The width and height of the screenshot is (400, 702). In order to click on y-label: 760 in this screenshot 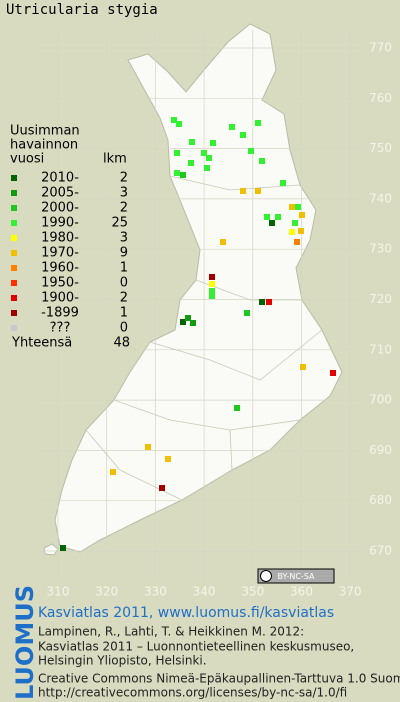, I will do `click(380, 98)`.